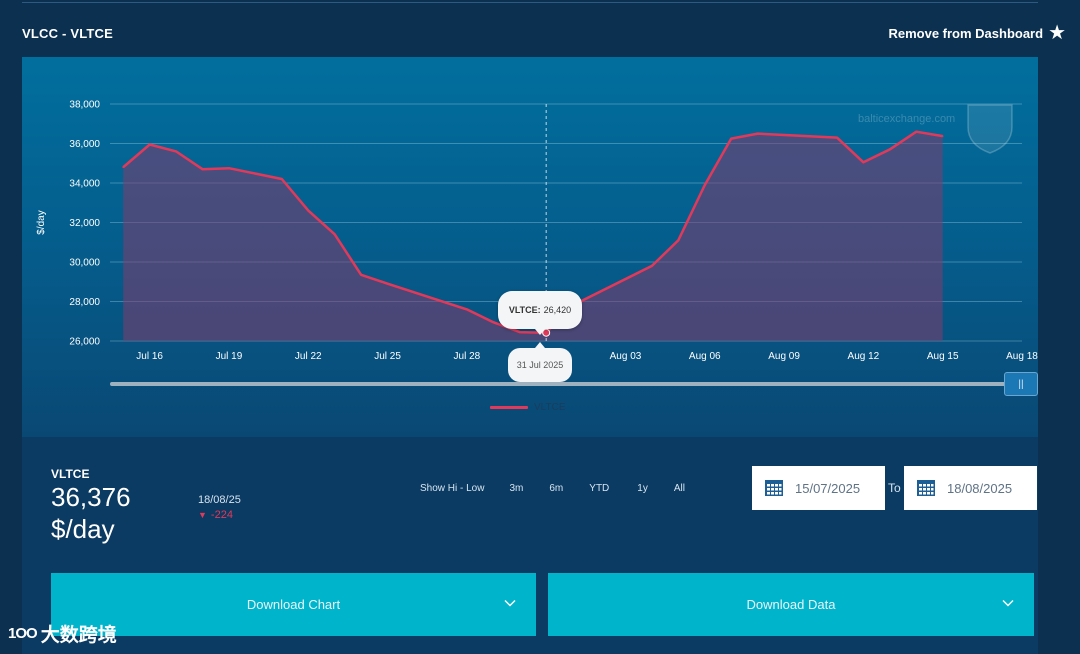 This screenshot has width=1080, height=654. I want to click on navigator-handle: ||, so click(1021, 384).